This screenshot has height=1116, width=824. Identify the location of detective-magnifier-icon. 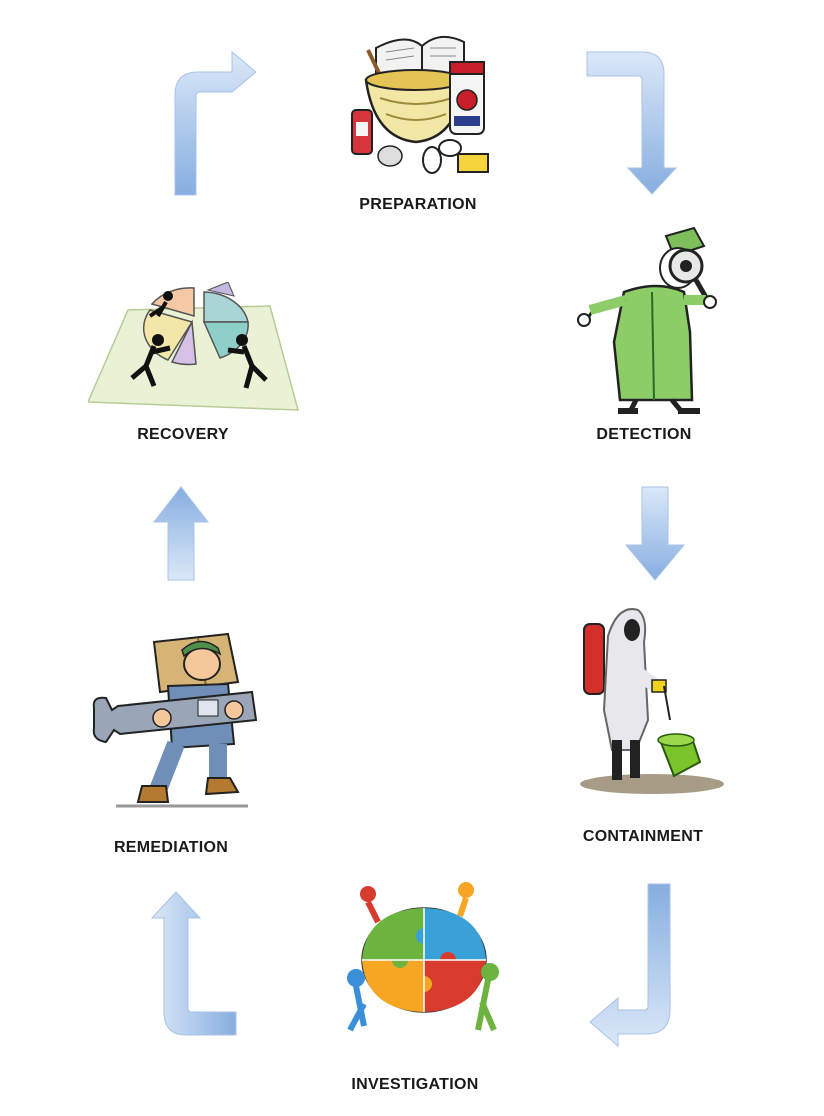
(647, 320).